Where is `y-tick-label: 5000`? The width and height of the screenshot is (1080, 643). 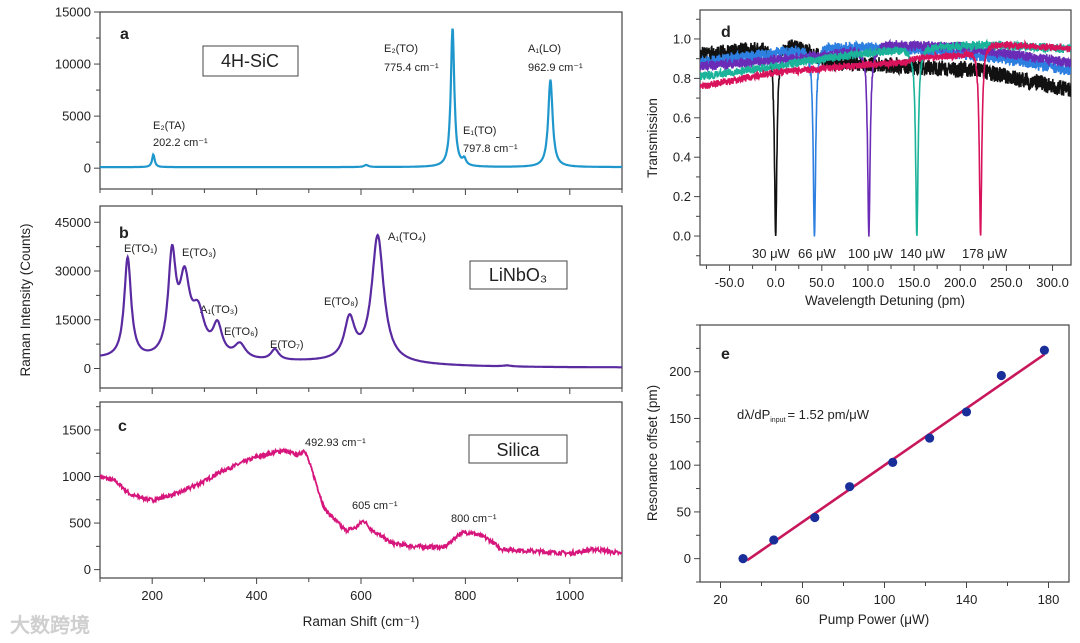 y-tick-label: 5000 is located at coordinates (76, 116).